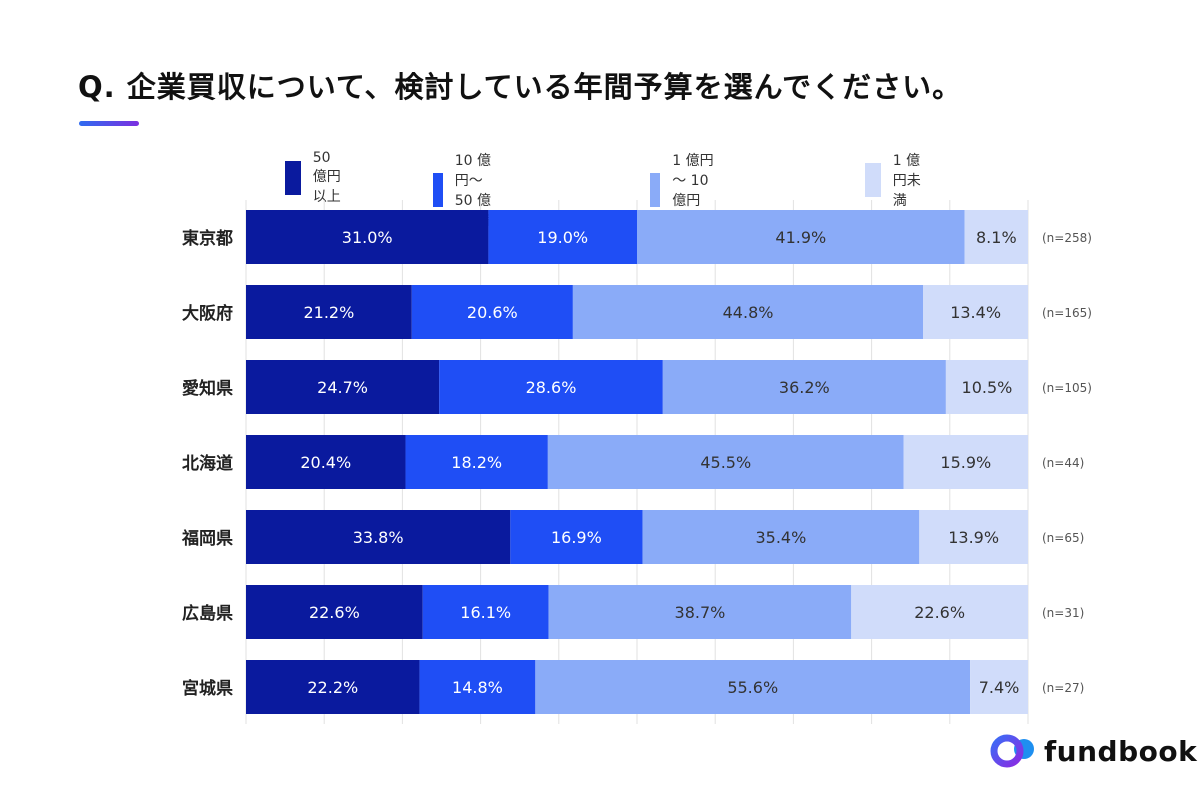 Image resolution: width=1200 pixels, height=800 pixels. What do you see at coordinates (207, 613) in the screenshot?
I see `category-label: 広島県` at bounding box center [207, 613].